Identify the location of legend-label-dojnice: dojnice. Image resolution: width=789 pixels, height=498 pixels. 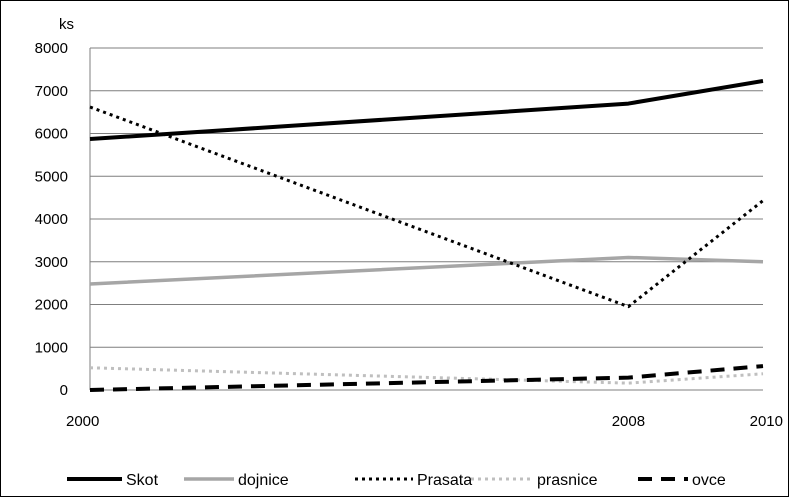
(263, 480).